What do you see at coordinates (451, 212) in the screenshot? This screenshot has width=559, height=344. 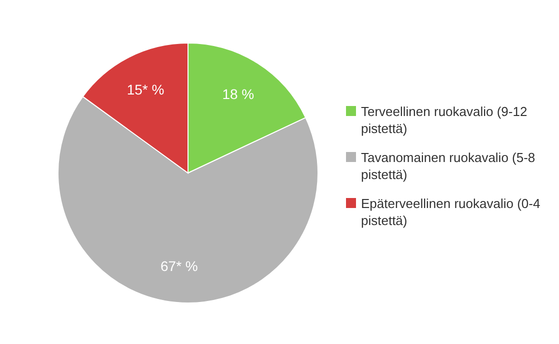 I see `legend-label: Epäterveellinen ruokavalio (0-4 pistettä)` at bounding box center [451, 212].